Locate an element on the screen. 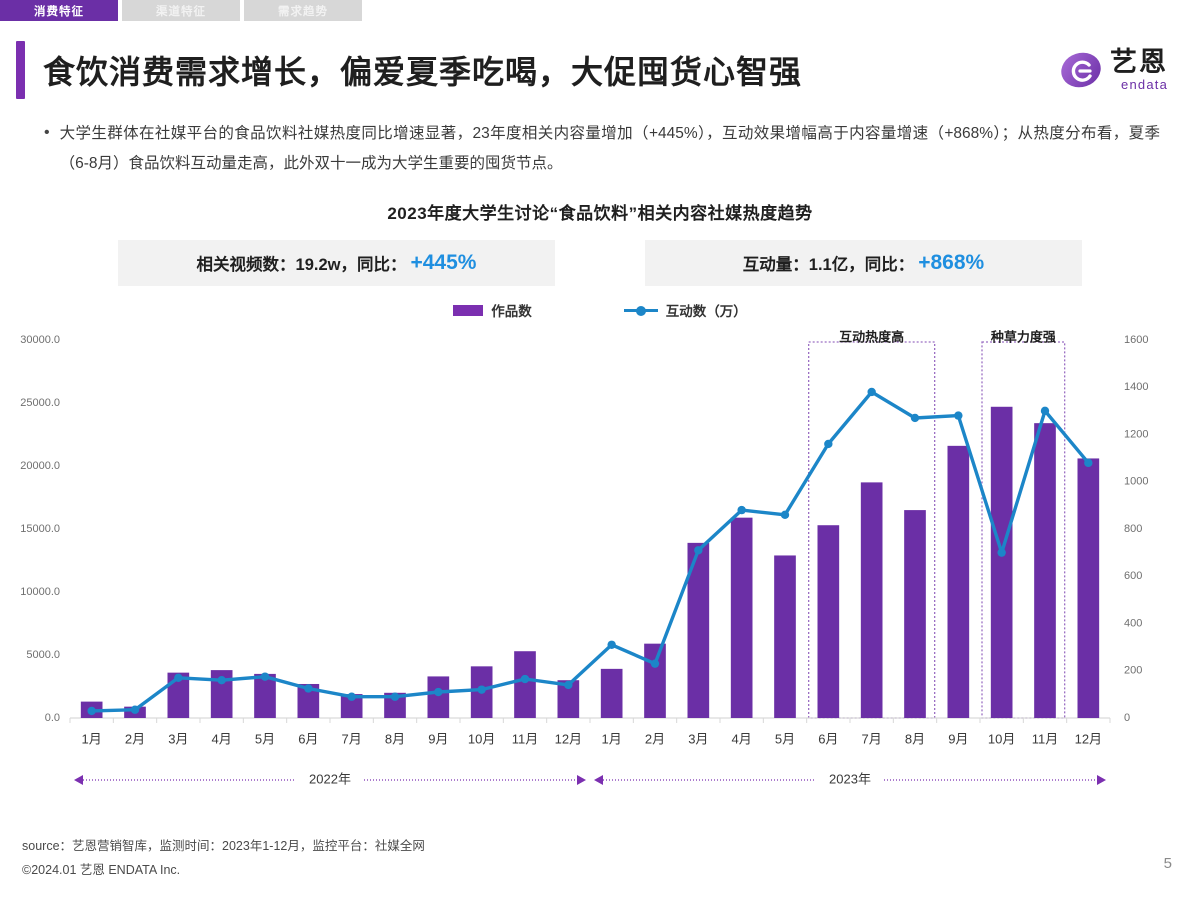 This screenshot has height=900, width=1200. legend-label: 互动数（万） is located at coordinates (706, 311).